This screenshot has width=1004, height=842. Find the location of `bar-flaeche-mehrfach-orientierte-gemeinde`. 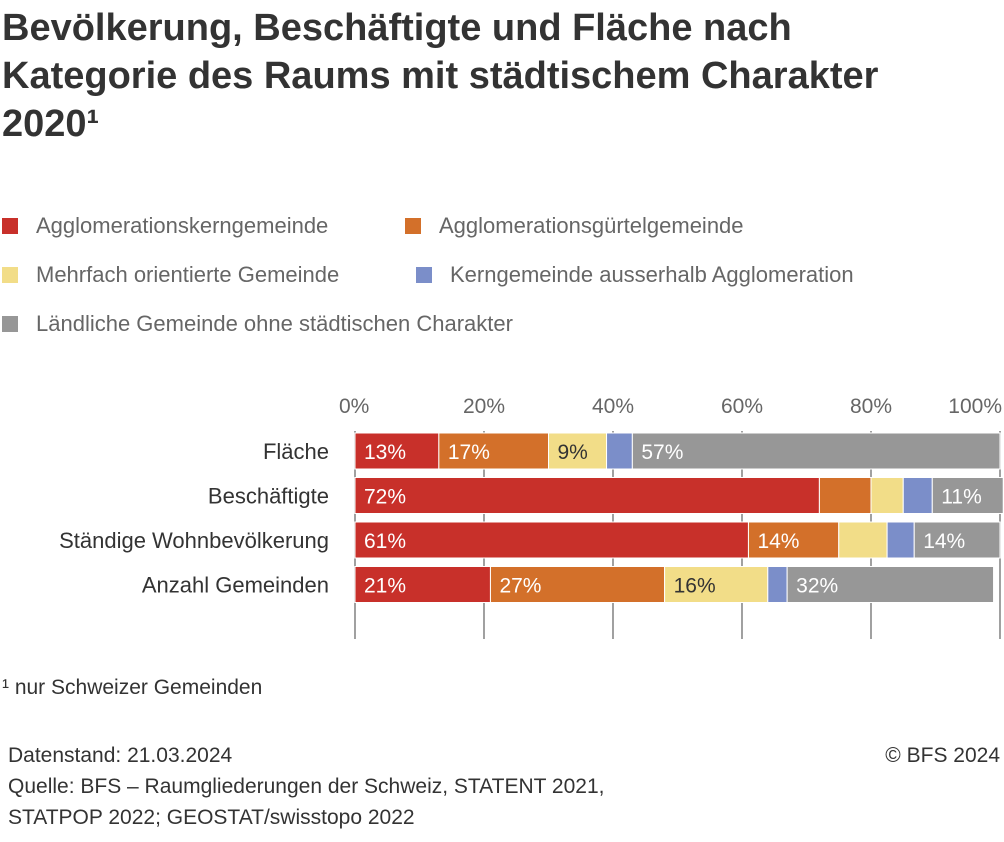

bar-flaeche-mehrfach-orientierte-gemeinde is located at coordinates (578, 451).